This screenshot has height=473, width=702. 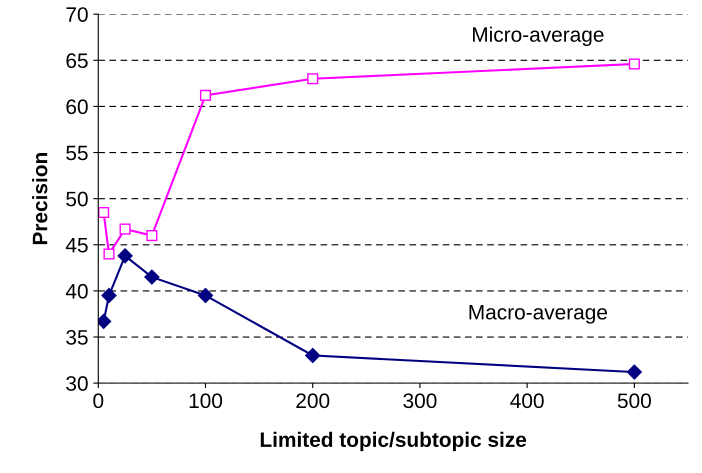 I want to click on y-tick-label: 60, so click(x=77, y=106).